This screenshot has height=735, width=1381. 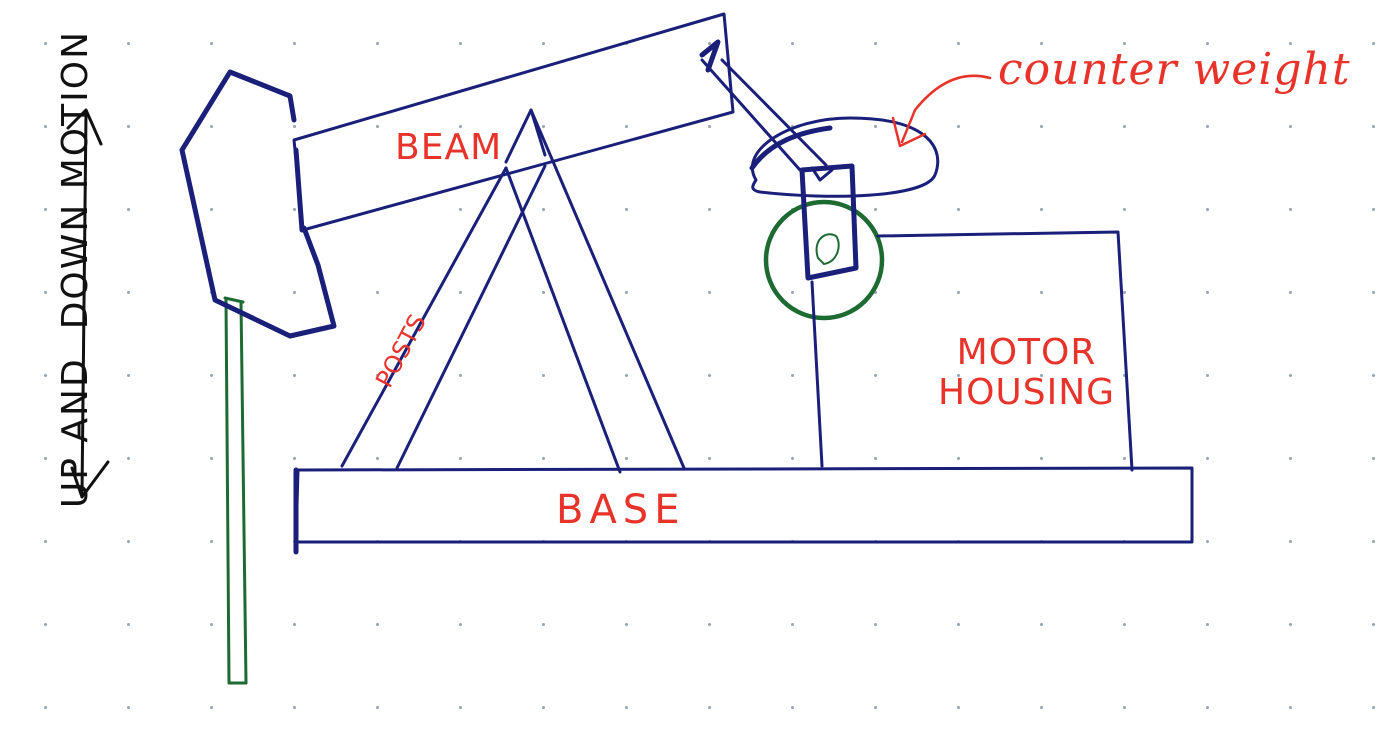 I want to click on motion-arrow, so click(x=88, y=303).